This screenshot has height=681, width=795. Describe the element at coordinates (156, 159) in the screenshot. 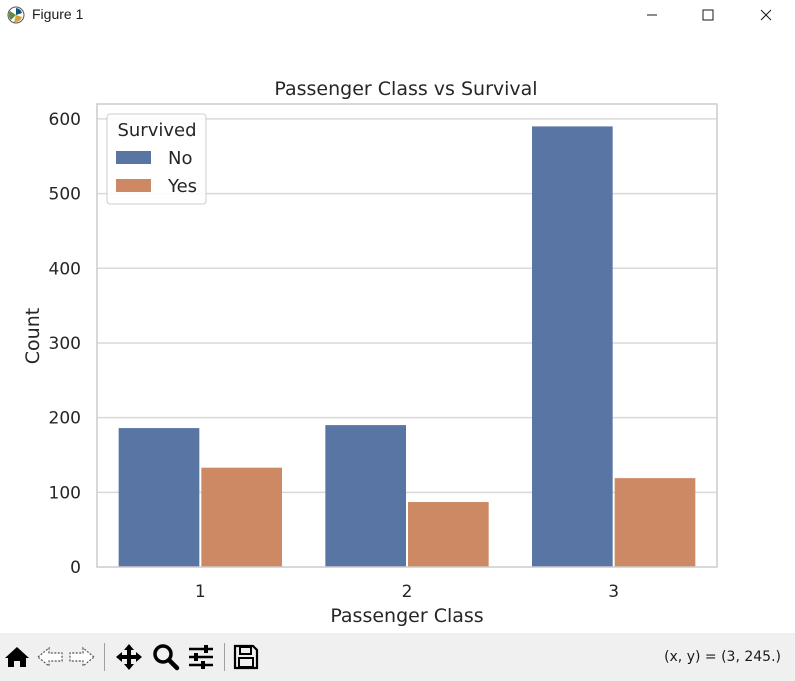

I see `legend: Survived No Yes` at that location.